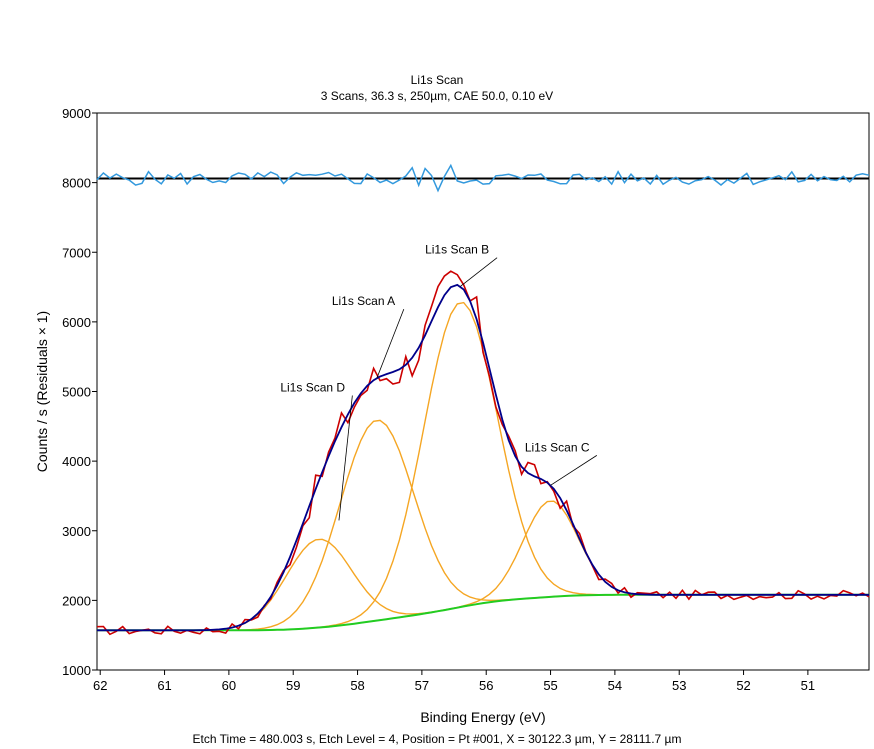  I want to click on x-tick-label: 52, so click(743, 685).